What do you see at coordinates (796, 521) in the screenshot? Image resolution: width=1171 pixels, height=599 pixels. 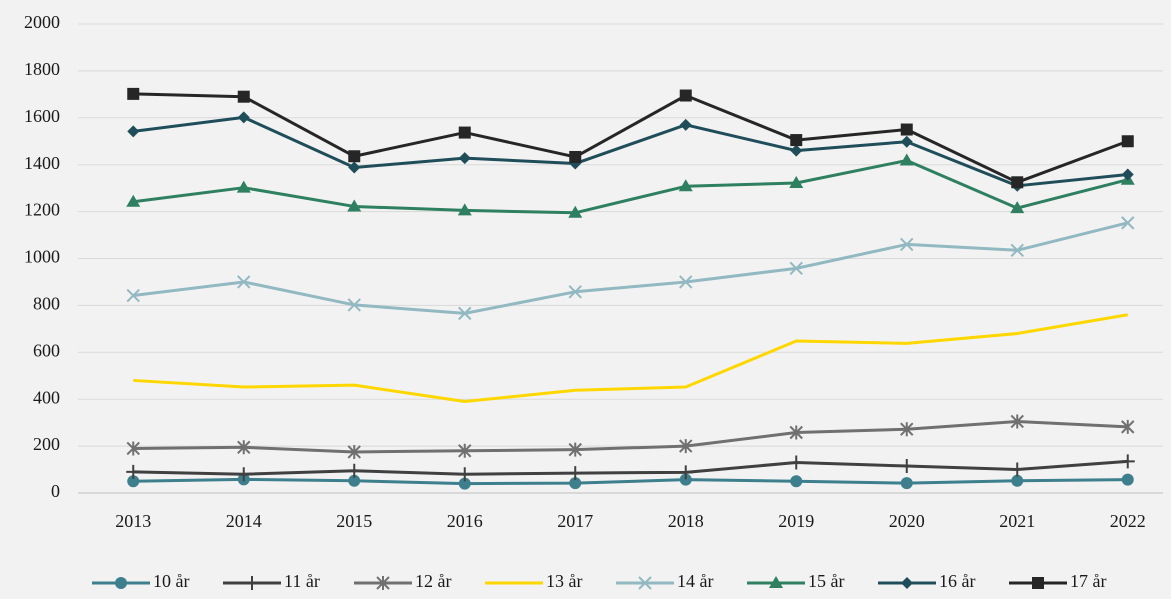 I see `x-tick-label: 2019` at bounding box center [796, 521].